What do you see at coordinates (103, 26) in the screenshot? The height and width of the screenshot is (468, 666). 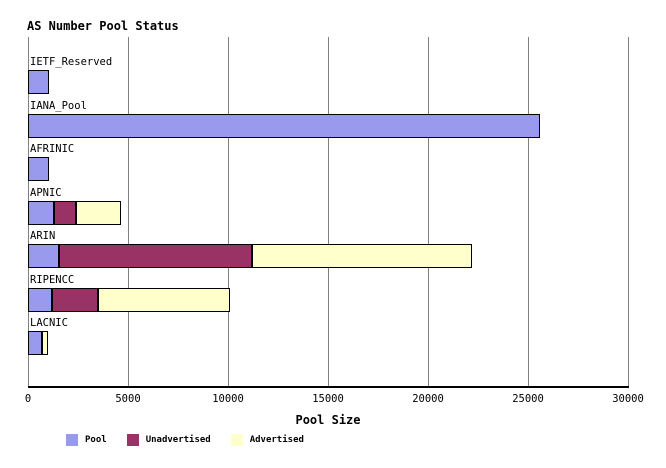 I see `chart-title: AS Number Pool Status` at bounding box center [103, 26].